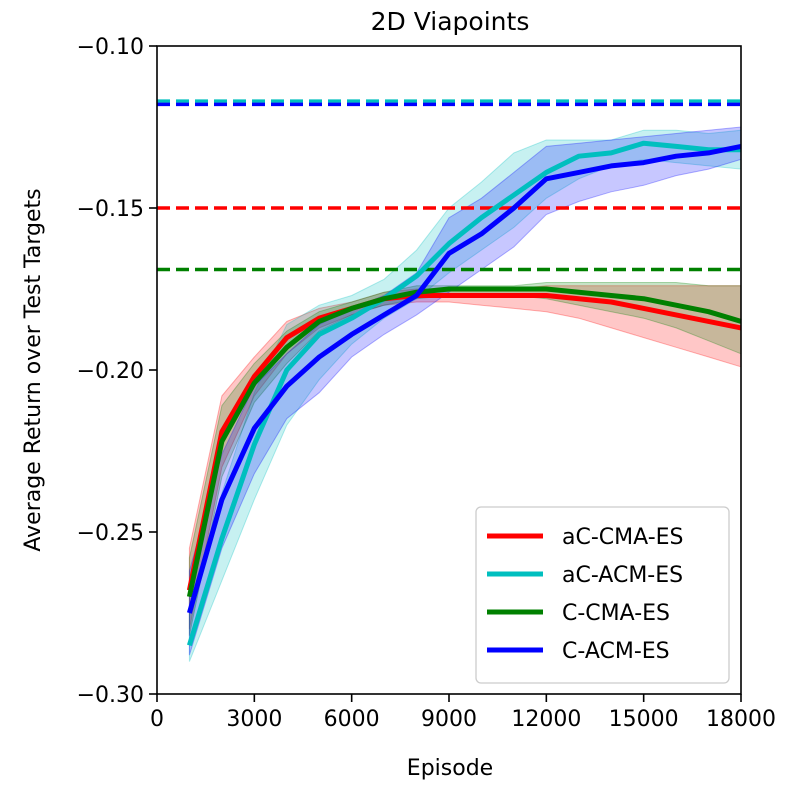 The height and width of the screenshot is (789, 789). What do you see at coordinates (254, 719) in the screenshot?
I see `x-tick-label: 3000` at bounding box center [254, 719].